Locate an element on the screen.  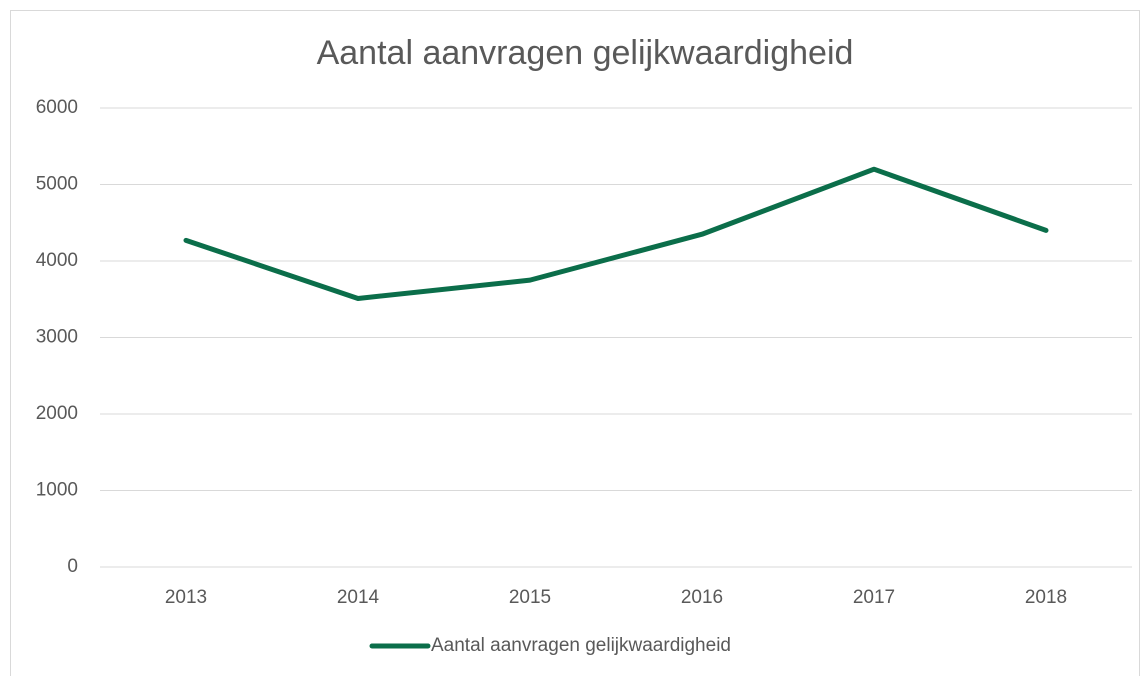
chart-title: Aantal aanvragen gelijkwaardigheid is located at coordinates (585, 53).